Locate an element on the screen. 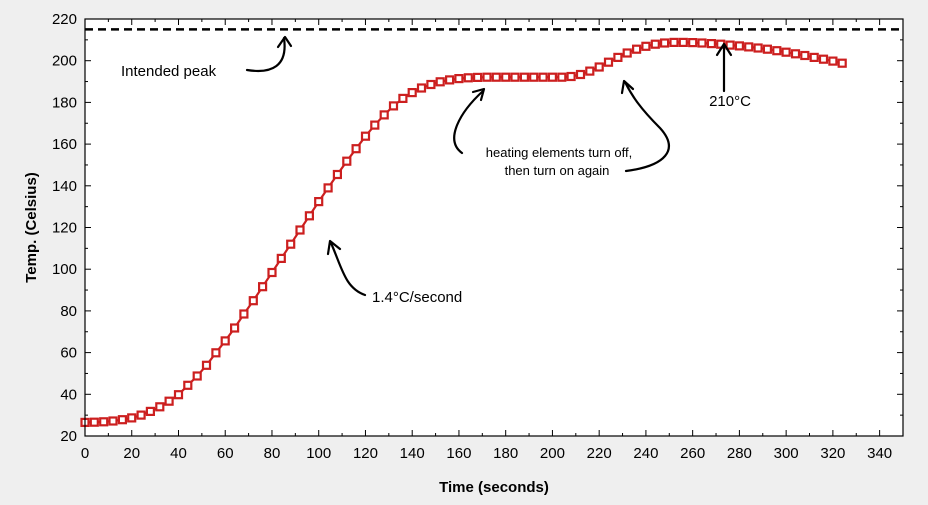 The height and width of the screenshot is (505, 928). y-tick-label: 220 is located at coordinates (64, 19).